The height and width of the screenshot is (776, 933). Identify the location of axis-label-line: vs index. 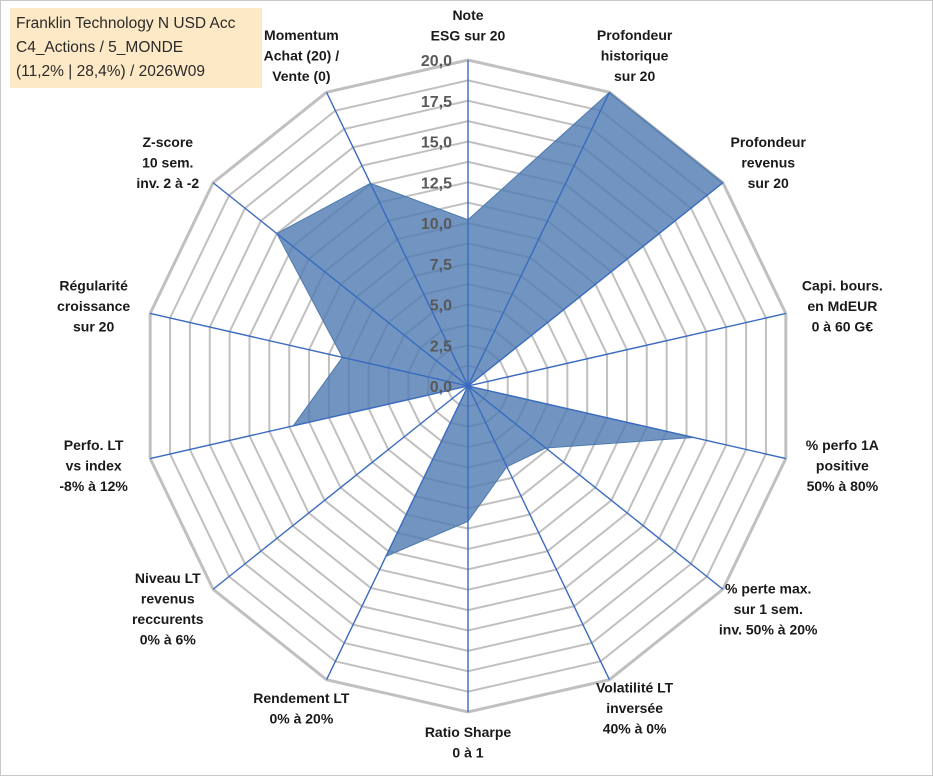
(94, 465).